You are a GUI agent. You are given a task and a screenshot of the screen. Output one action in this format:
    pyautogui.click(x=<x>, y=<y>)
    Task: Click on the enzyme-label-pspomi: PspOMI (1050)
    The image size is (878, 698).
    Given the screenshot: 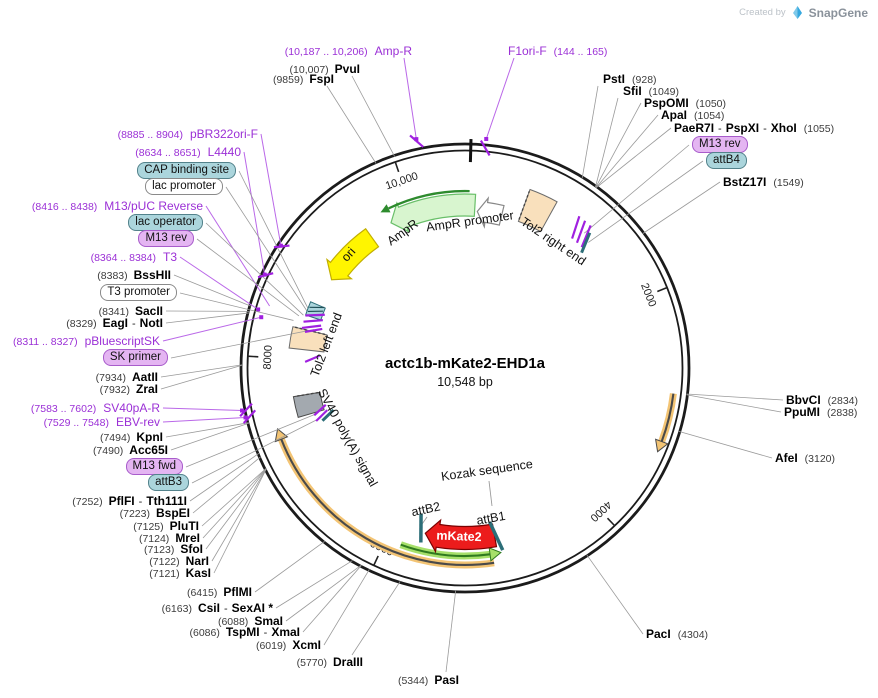 What is the action you would take?
    pyautogui.click(x=685, y=103)
    